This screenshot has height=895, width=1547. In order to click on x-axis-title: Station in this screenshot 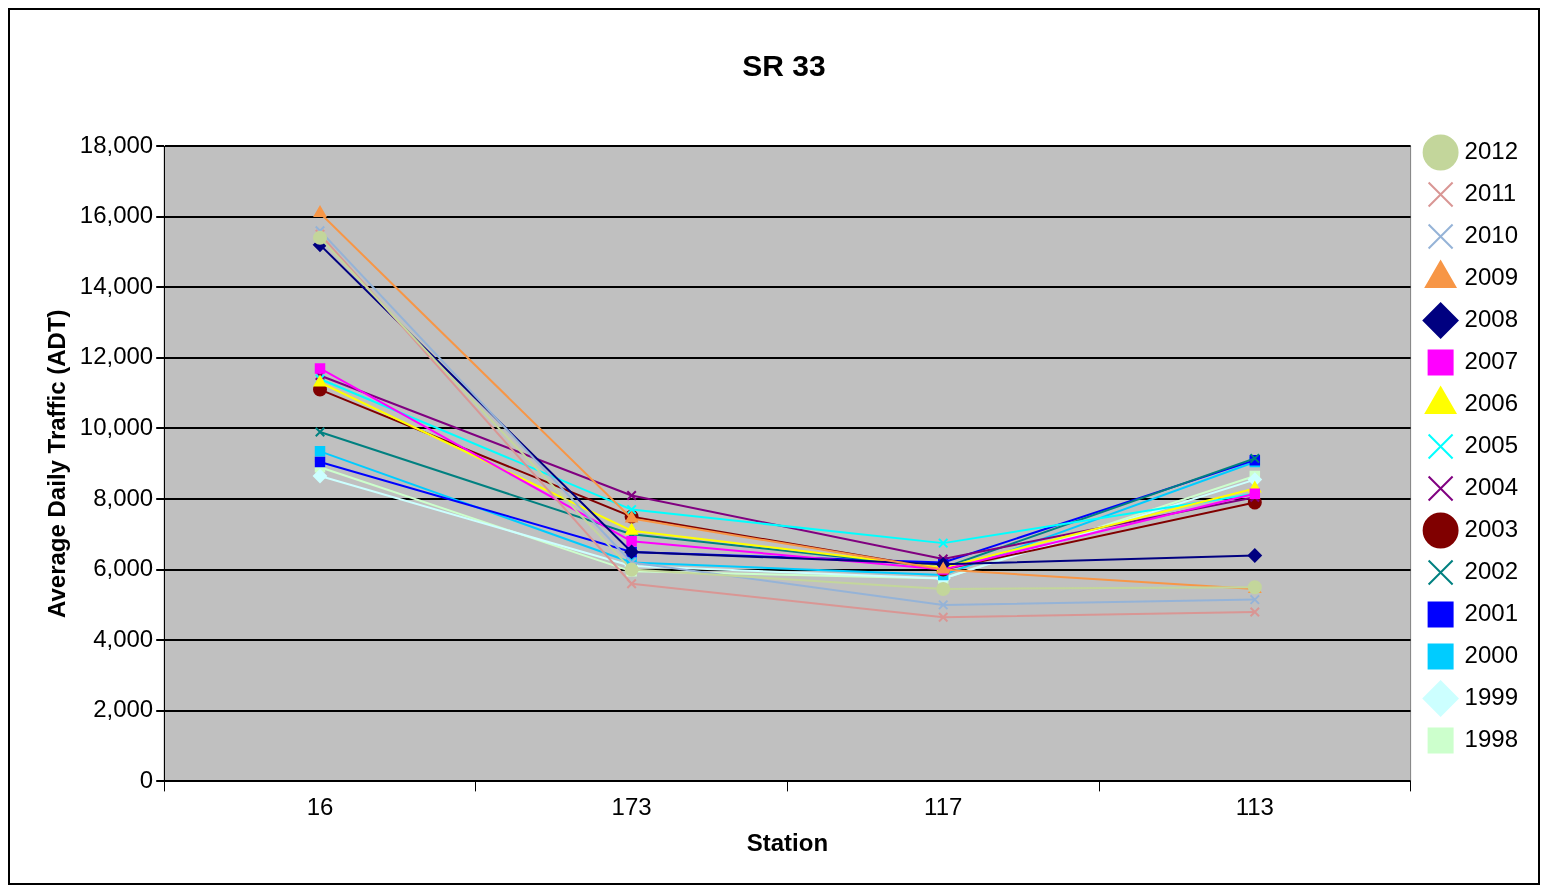, I will do `click(787, 843)`.